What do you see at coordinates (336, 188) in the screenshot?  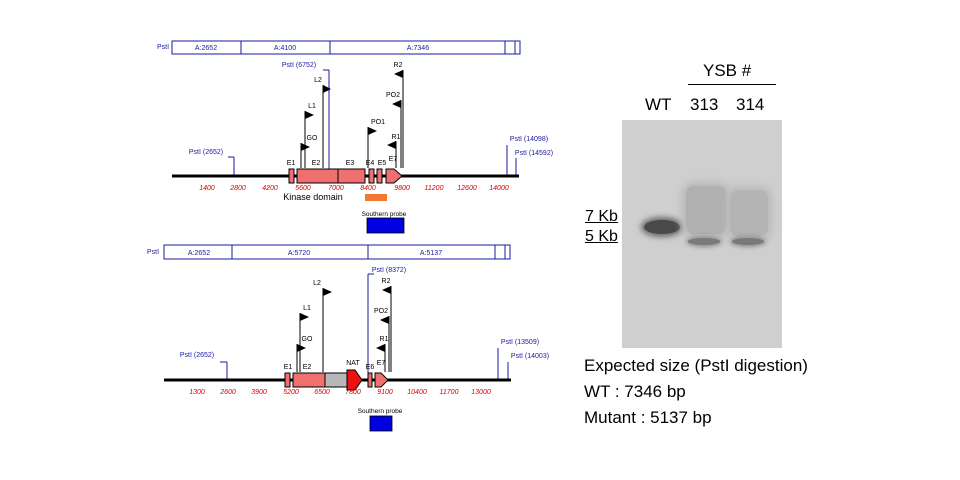 I see `svg-text: 7000` at bounding box center [336, 188].